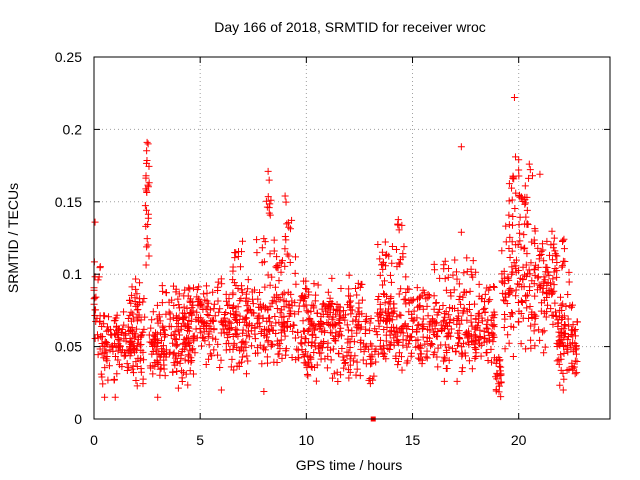 This screenshot has width=640, height=480. Describe the element at coordinates (13, 238) in the screenshot. I see `y-axis-label: SRMTID / TECUs` at that location.